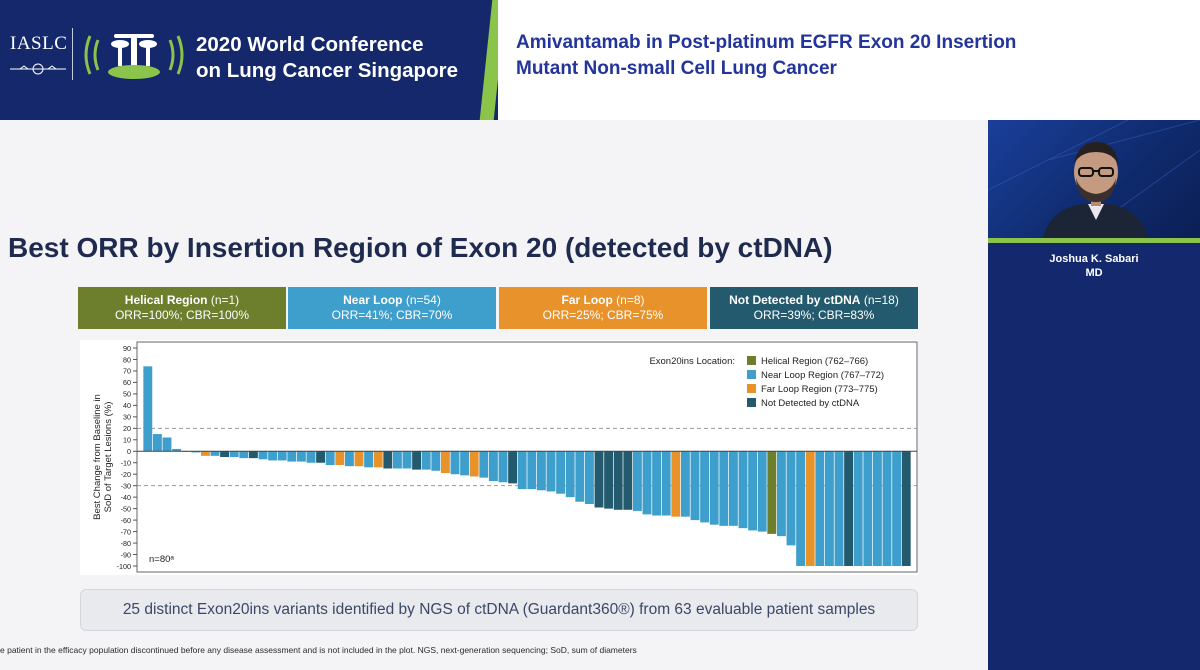 This screenshot has width=1200, height=670. What do you see at coordinates (373, 300) in the screenshot?
I see `region-name: Near Loop` at bounding box center [373, 300].